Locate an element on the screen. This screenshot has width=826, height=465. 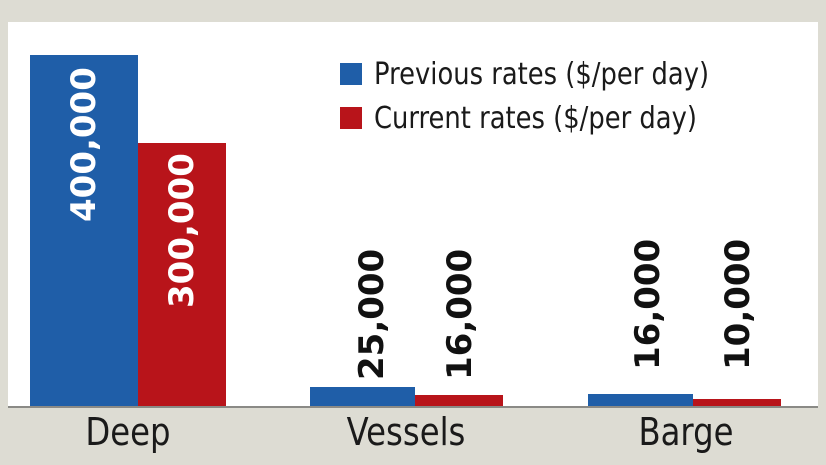
legend-swatch-blue-icon is located at coordinates (351, 74).